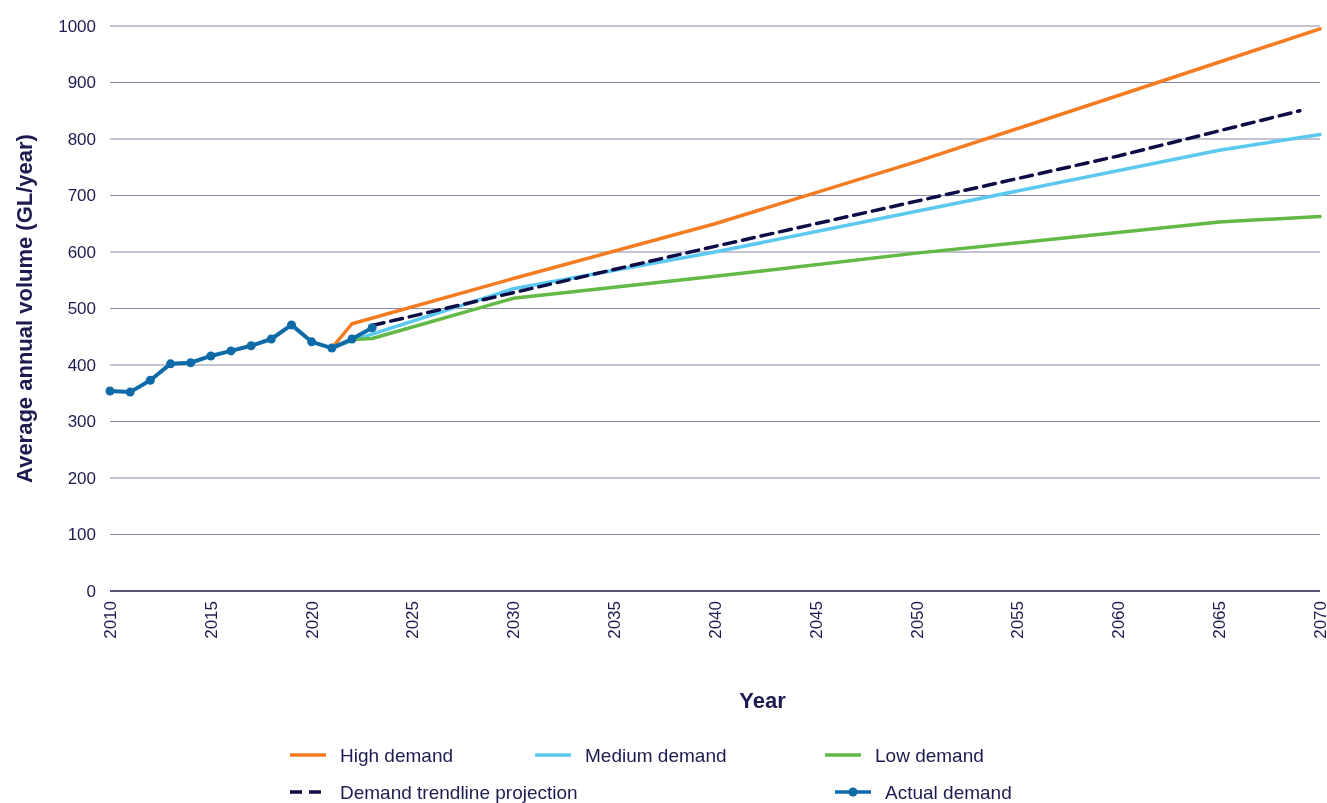 This screenshot has height=803, width=1327. What do you see at coordinates (91, 591) in the screenshot?
I see `y-tick-label: 0` at bounding box center [91, 591].